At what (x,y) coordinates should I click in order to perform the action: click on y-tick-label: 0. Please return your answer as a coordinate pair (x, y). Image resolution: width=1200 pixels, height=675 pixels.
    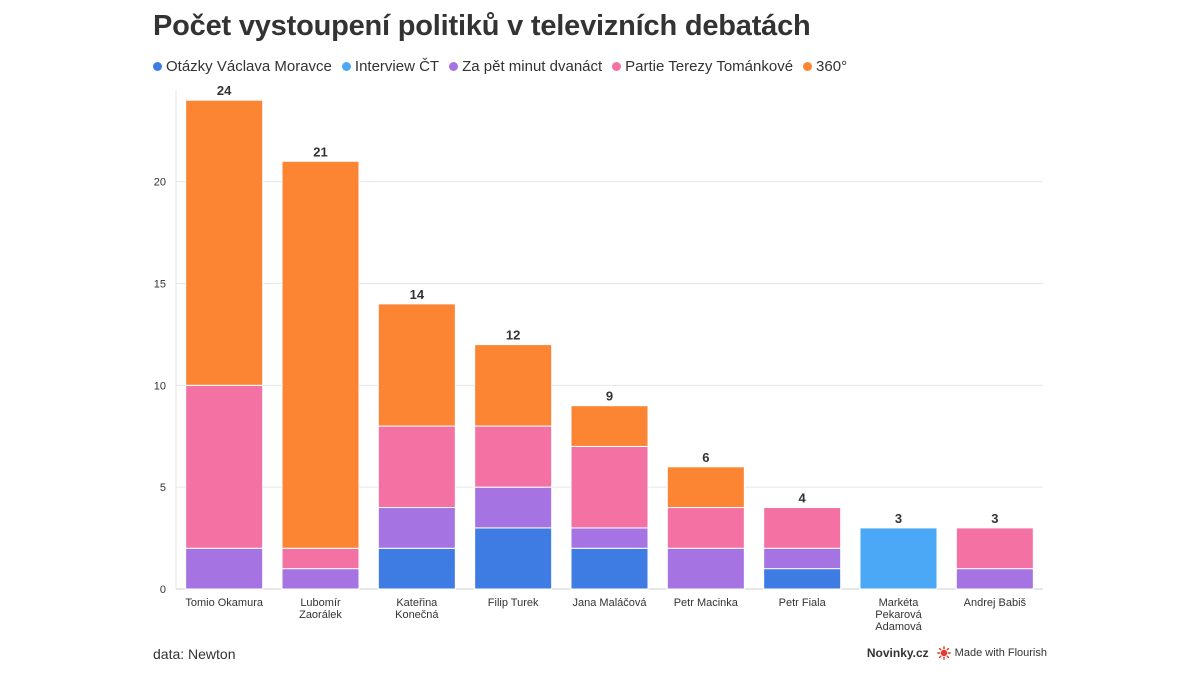
    Looking at the image, I should click on (163, 590).